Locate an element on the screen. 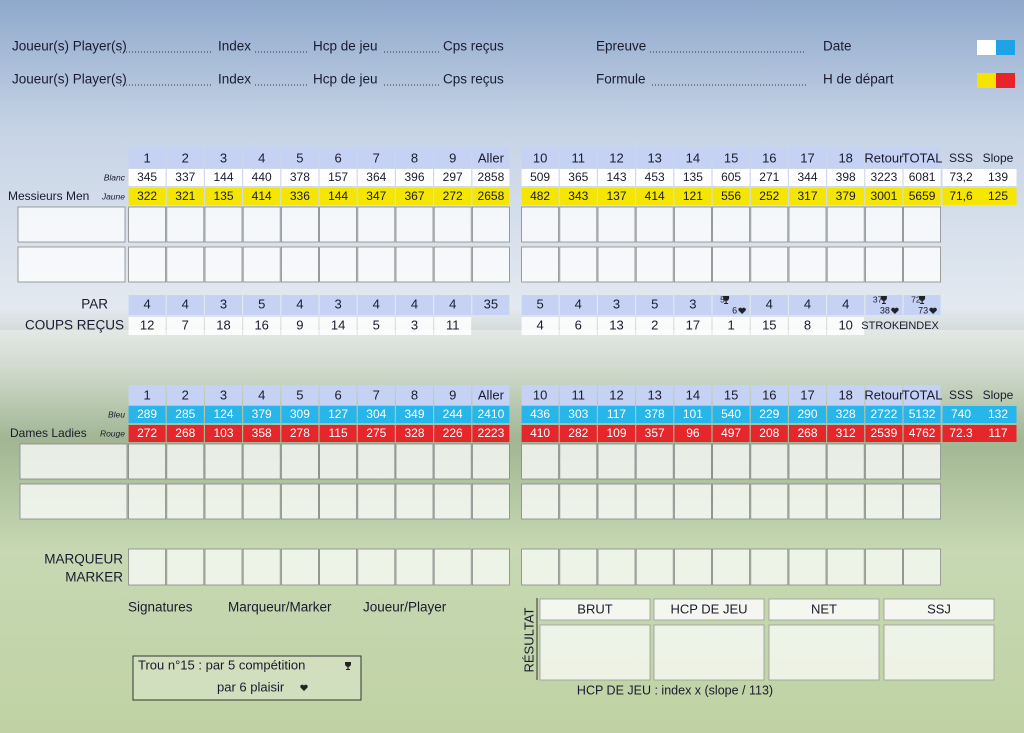 The height and width of the screenshot is (733, 1024). column-header: 15 is located at coordinates (731, 394).